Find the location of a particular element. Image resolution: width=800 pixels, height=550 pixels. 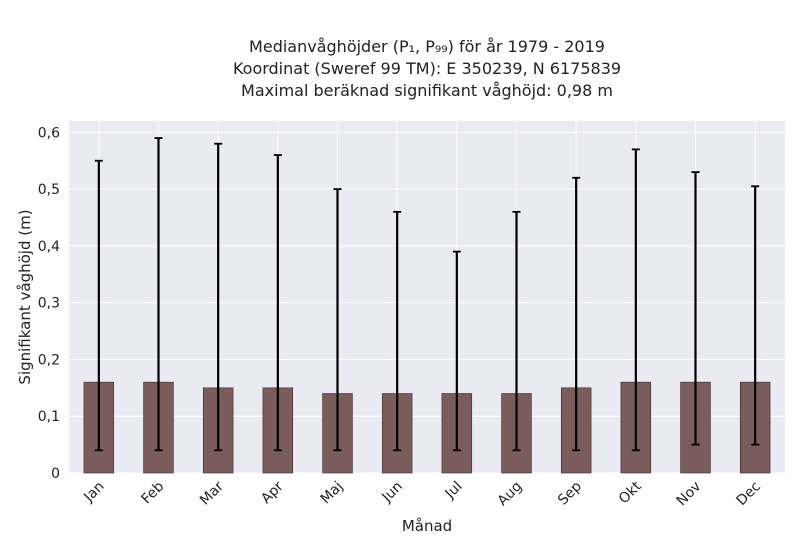

x-axis-ticks: Jan Feb Mar Apr Maj Jun Jul Aug Sep Okt Nov Dec is located at coordinates (422, 493).